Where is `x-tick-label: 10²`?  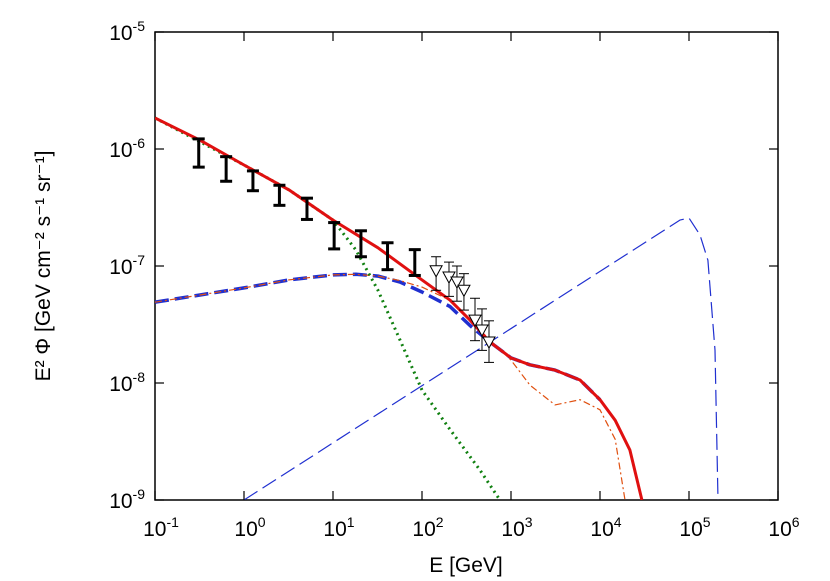
x-tick-label: 10² is located at coordinates (427, 527).